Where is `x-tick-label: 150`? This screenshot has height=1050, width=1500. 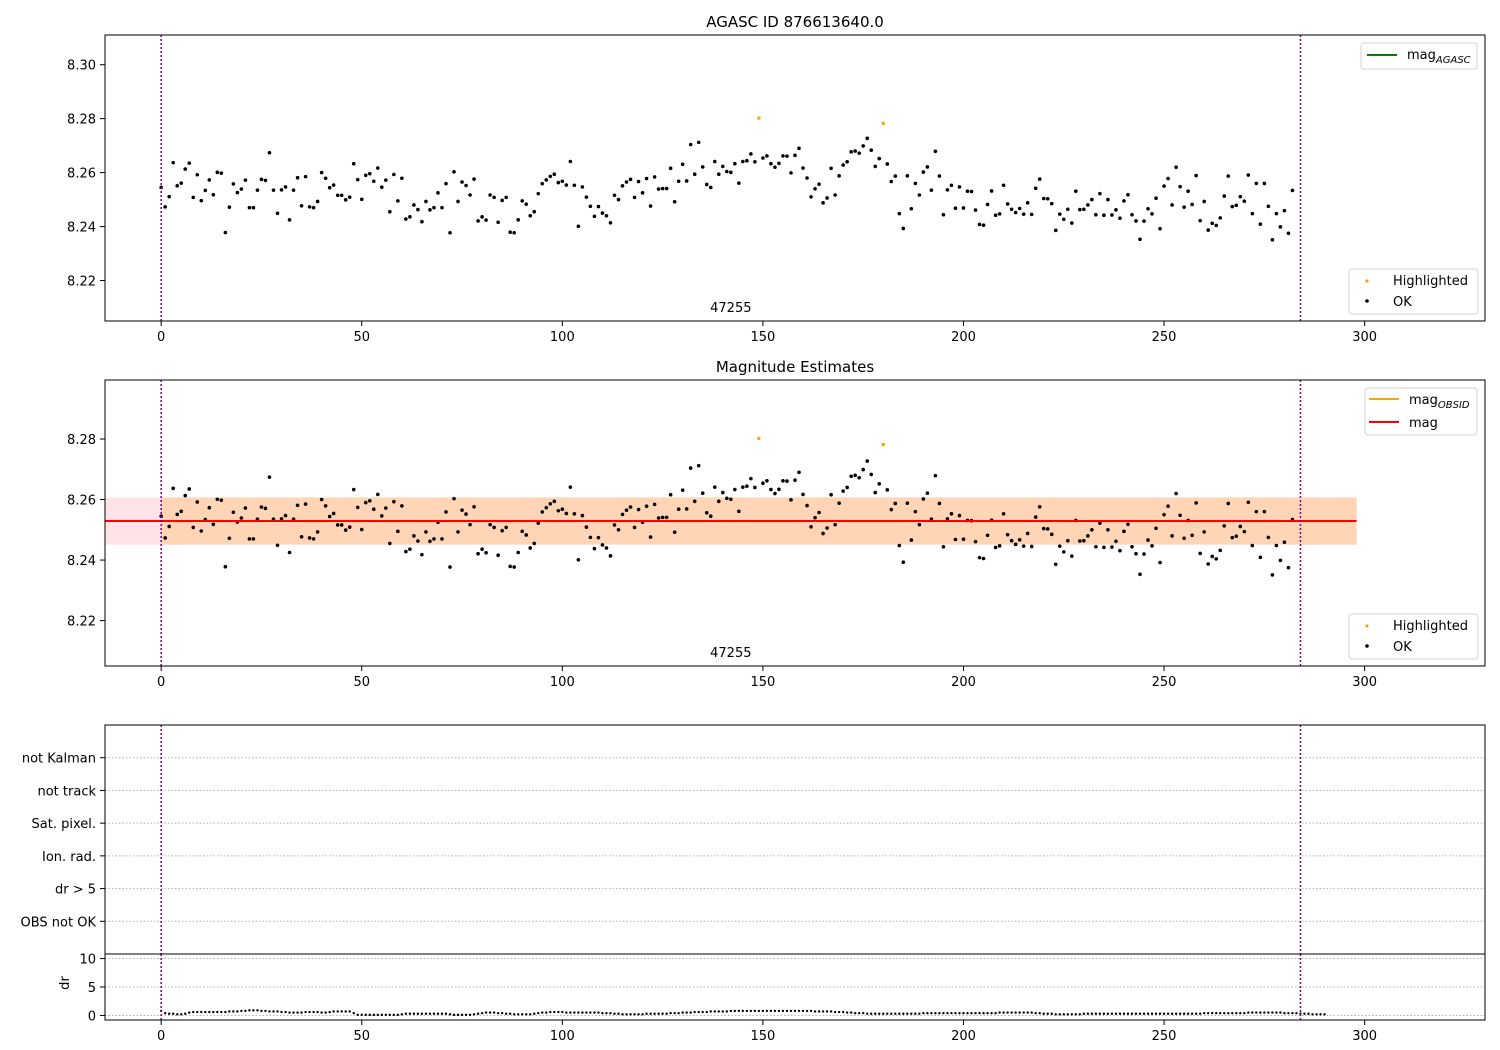
x-tick-label: 150 is located at coordinates (762, 337).